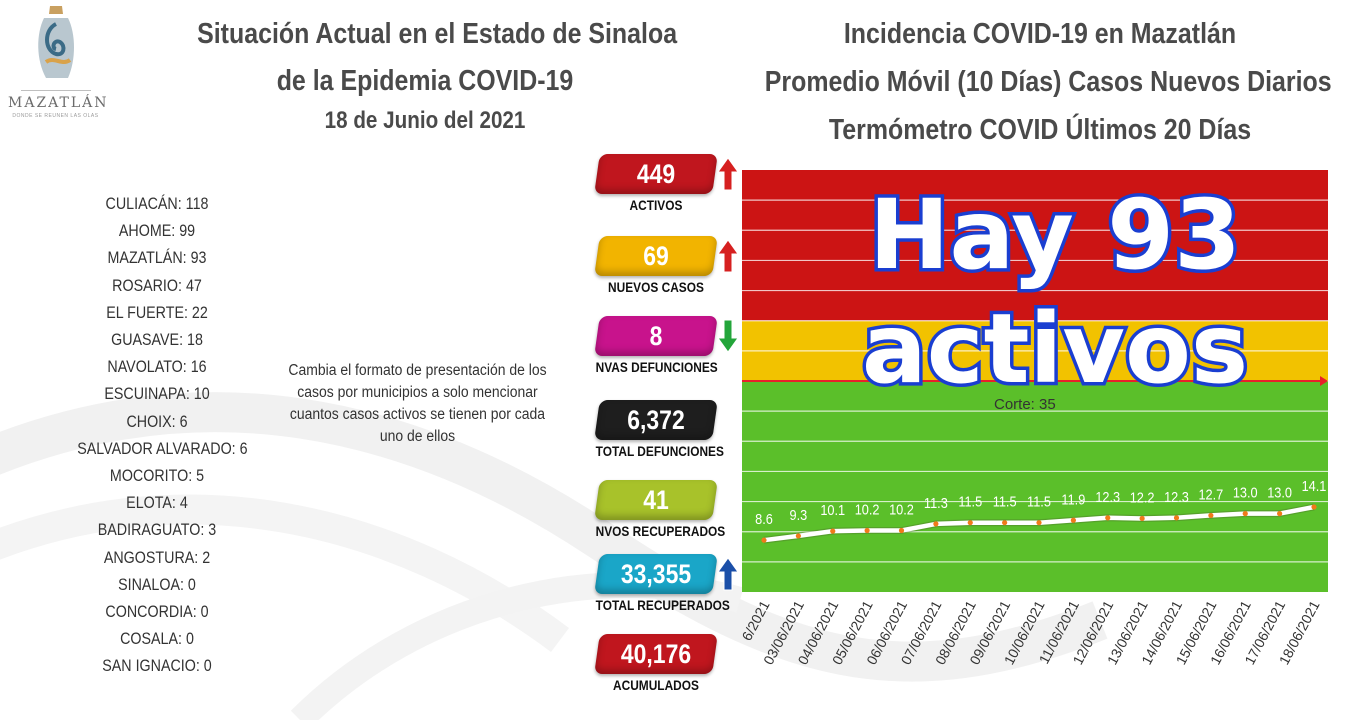  Describe the element at coordinates (656, 336) in the screenshot. I see `indicator-value: 8` at that location.